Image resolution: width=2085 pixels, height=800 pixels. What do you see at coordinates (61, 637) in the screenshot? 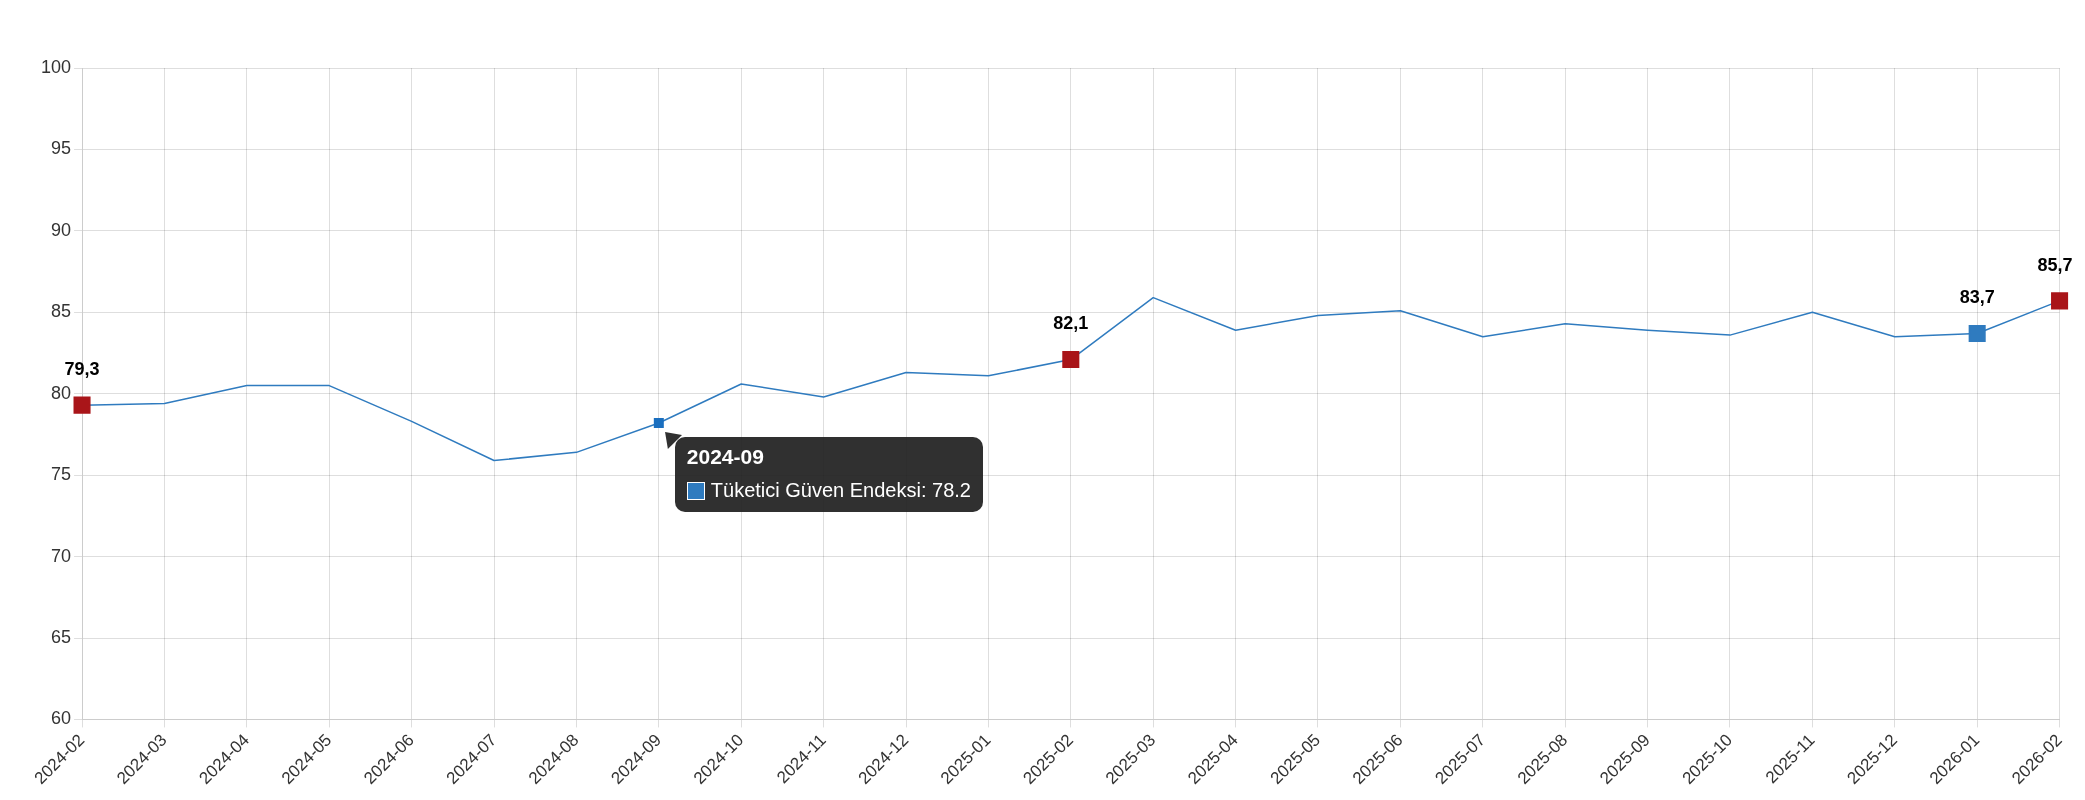
I see `y-tick-label: 65` at bounding box center [61, 637].